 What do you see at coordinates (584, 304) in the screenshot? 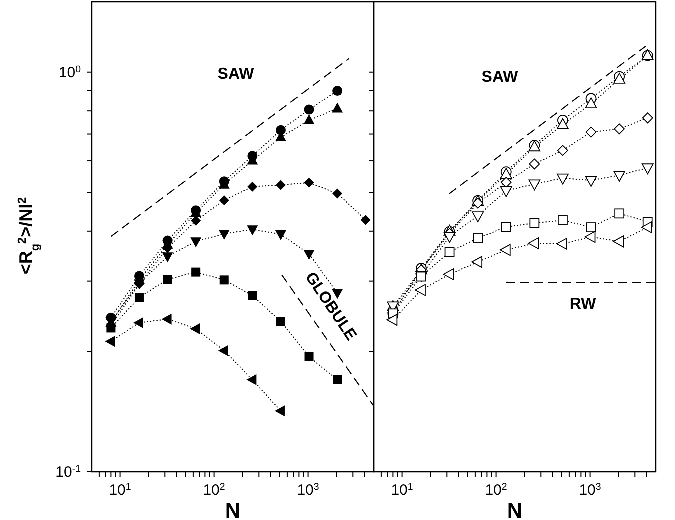
I see `annotation: RW` at bounding box center [584, 304].